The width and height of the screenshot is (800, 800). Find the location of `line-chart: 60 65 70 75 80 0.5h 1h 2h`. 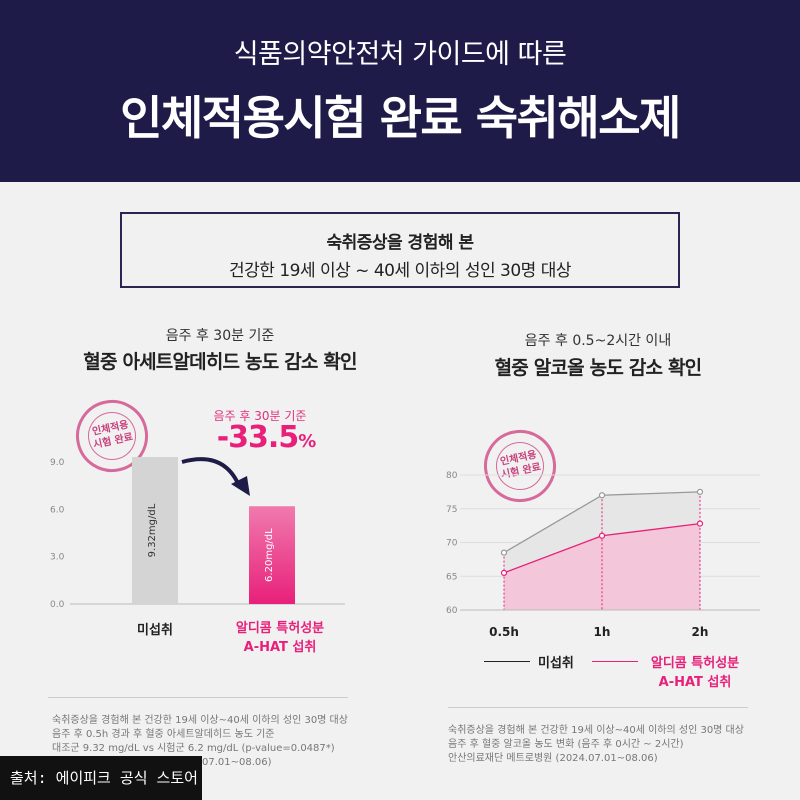

line-chart: 60 65 70 75 80 0.5h 1h 2h is located at coordinates (603, 555).